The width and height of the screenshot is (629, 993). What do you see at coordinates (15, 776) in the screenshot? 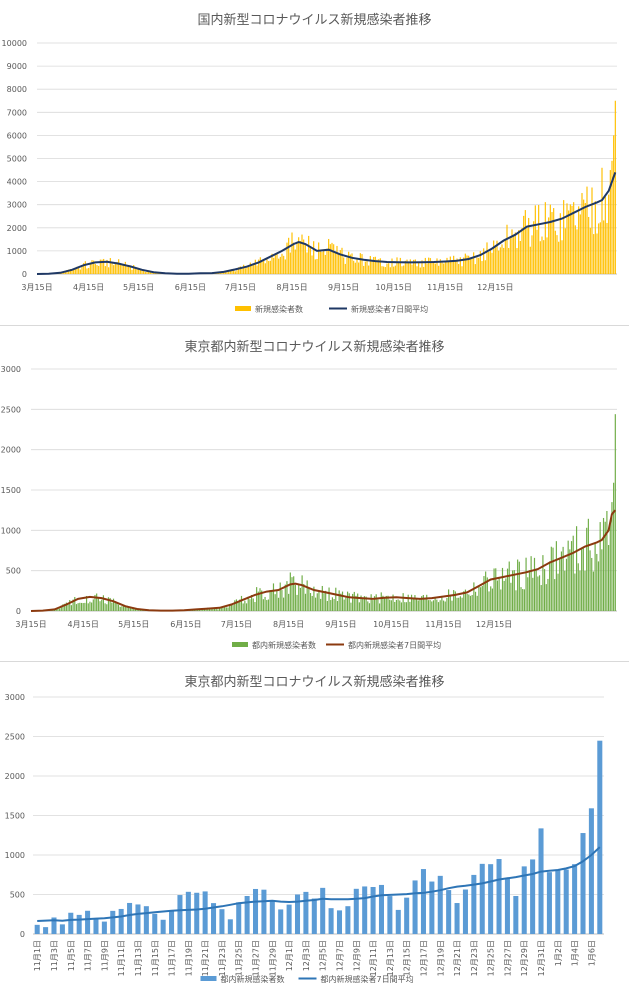
I see `y-tick-label: 2000` at bounding box center [15, 776].